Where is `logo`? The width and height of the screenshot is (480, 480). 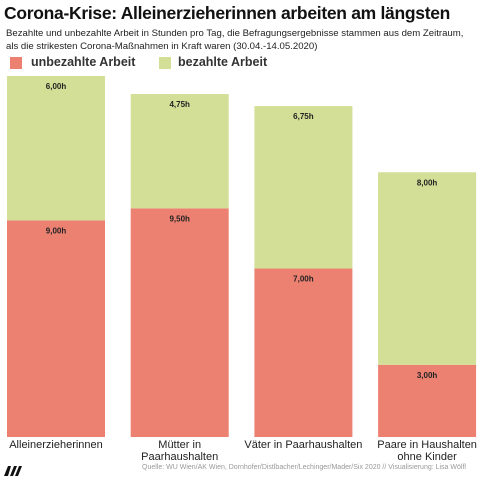
logo is located at coordinates (13, 471).